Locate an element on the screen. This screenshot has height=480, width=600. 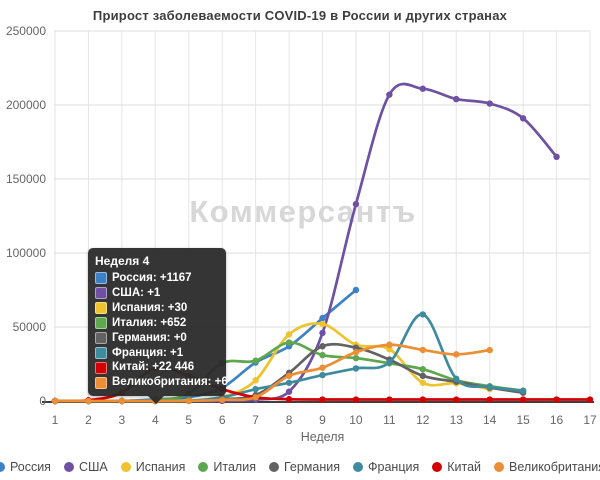
legend-item-Испания: Испания is located at coordinates (153, 467).